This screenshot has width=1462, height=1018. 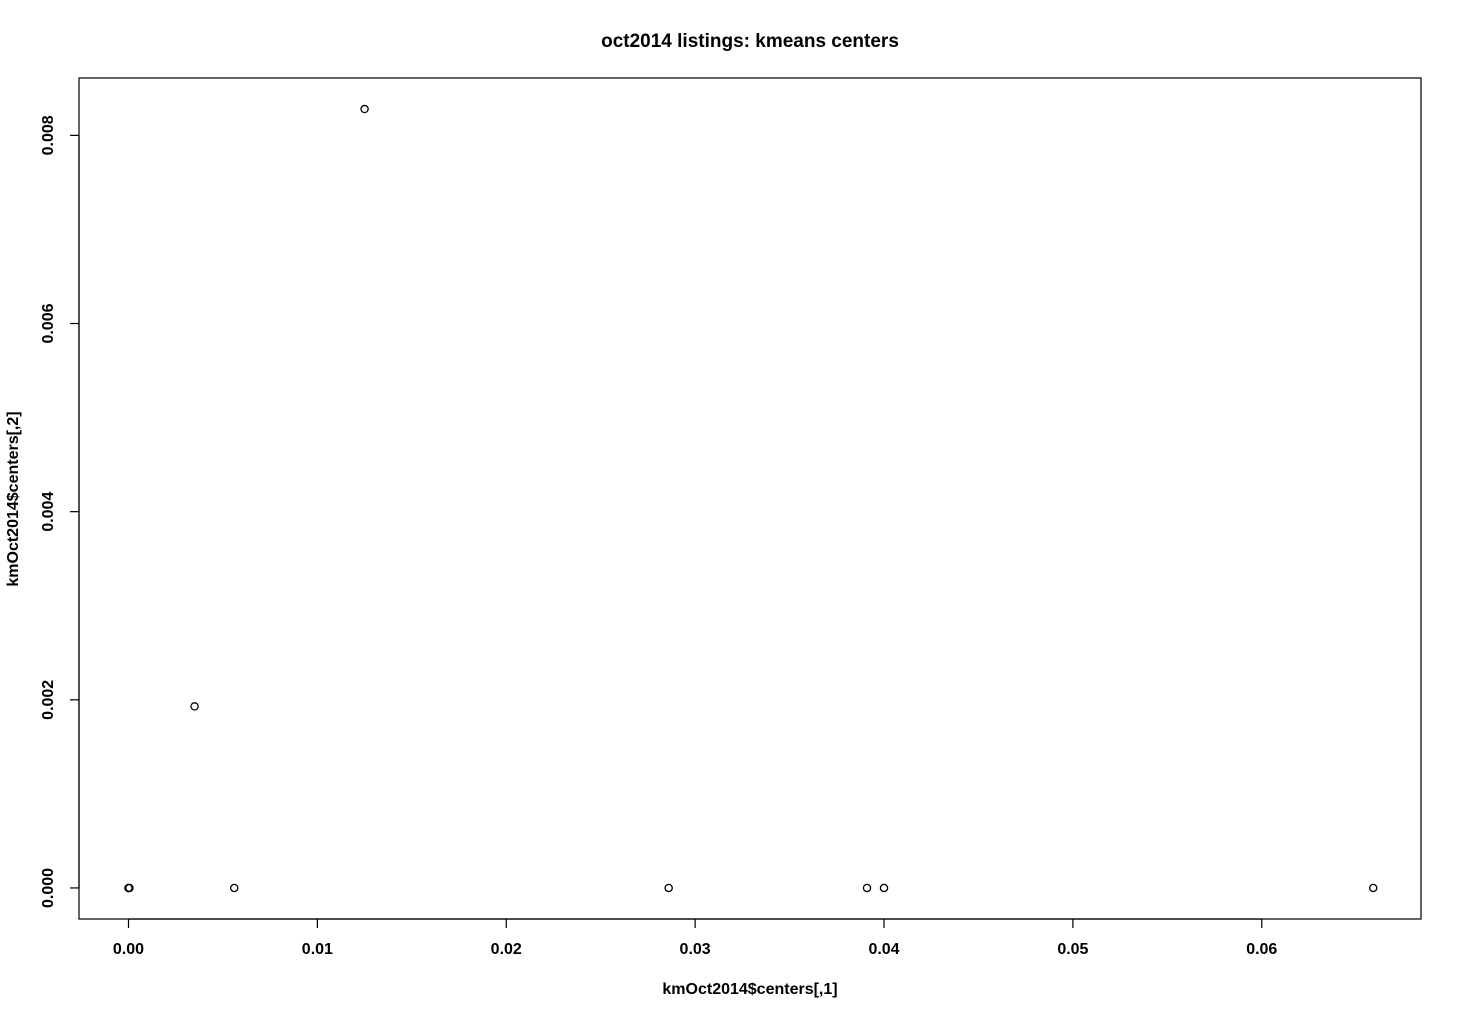 What do you see at coordinates (695, 938) in the screenshot?
I see `x-axis: 0.00 0.01 0.02 0.03 0.04 0.05 0.06` at bounding box center [695, 938].